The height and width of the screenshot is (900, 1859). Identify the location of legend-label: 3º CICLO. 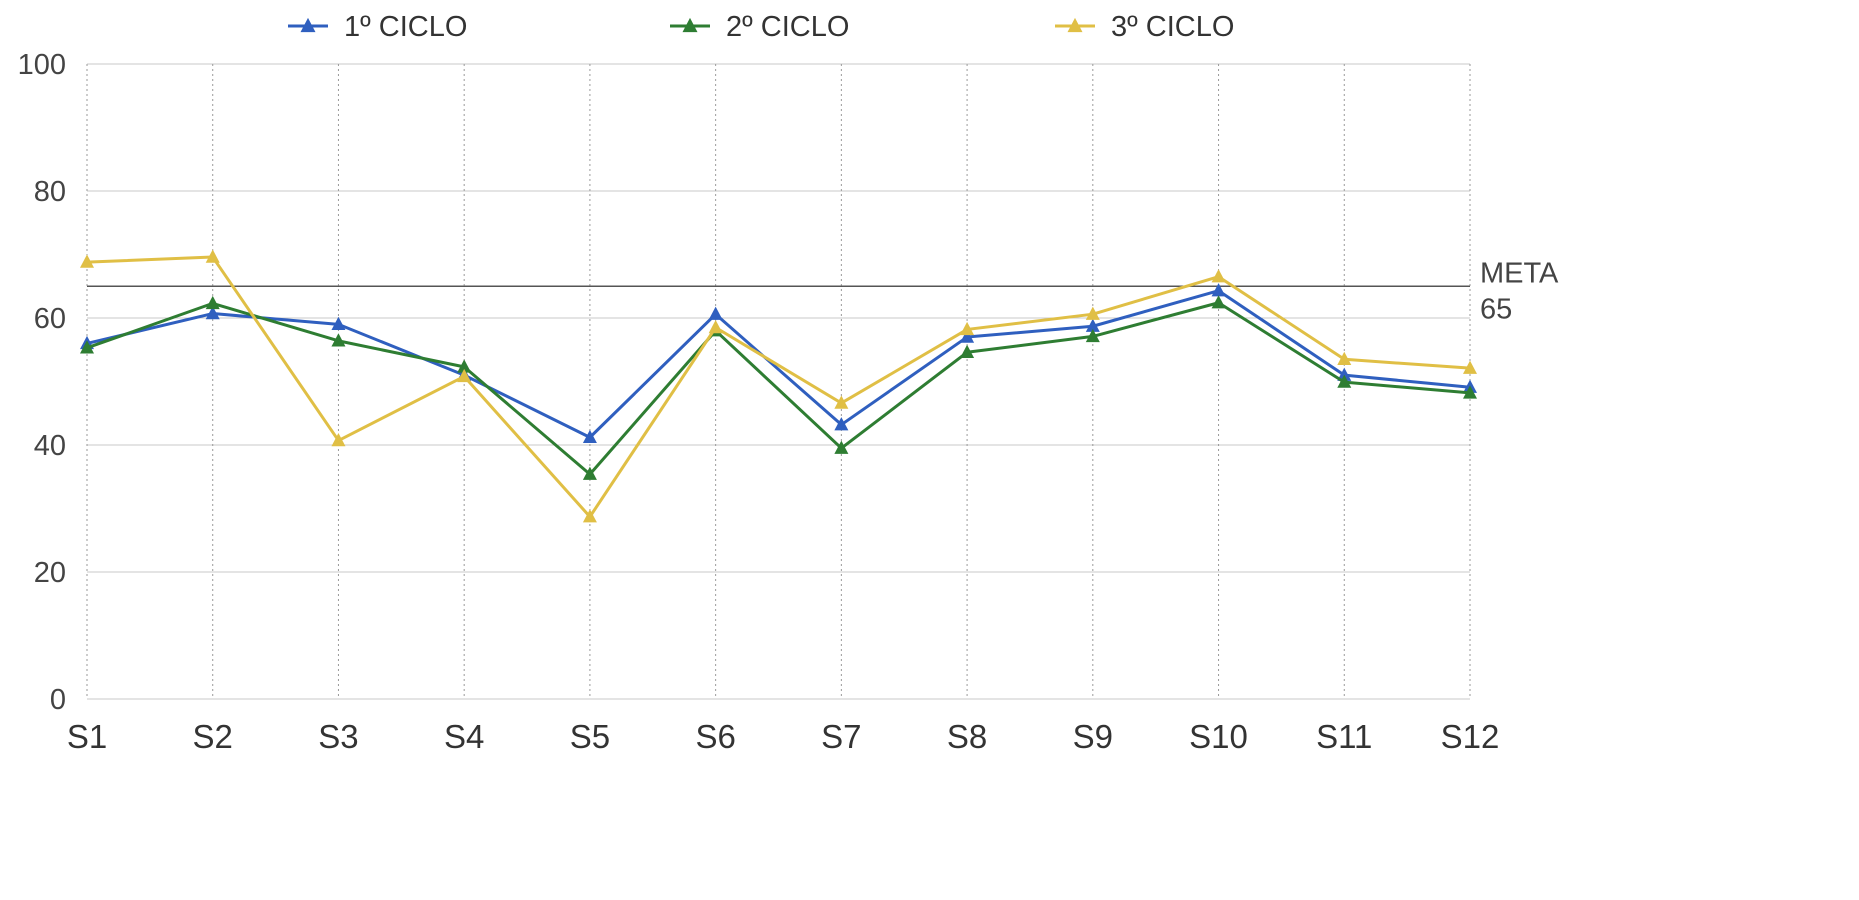
(1172, 27).